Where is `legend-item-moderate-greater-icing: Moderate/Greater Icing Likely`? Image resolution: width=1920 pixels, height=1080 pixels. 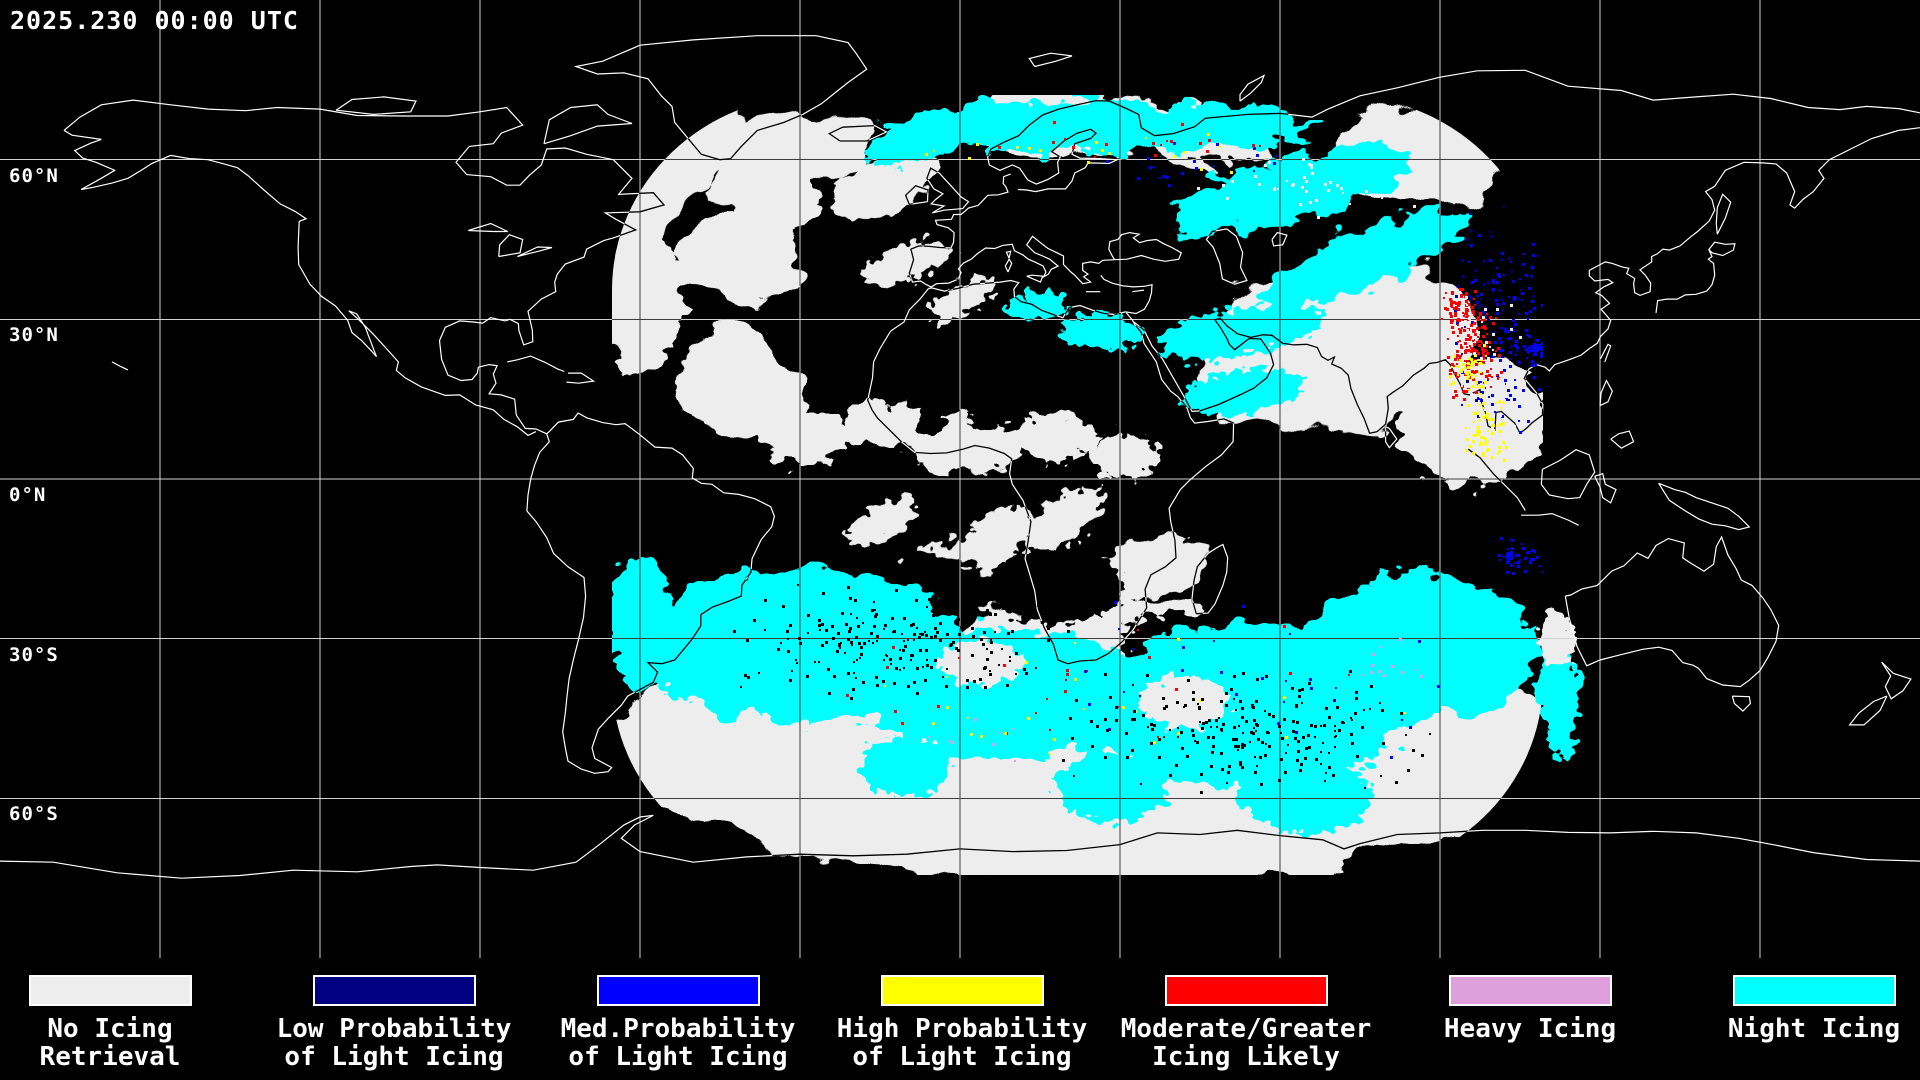
legend-item-moderate-greater-icing: Moderate/Greater Icing Likely is located at coordinates (1246, 1014).